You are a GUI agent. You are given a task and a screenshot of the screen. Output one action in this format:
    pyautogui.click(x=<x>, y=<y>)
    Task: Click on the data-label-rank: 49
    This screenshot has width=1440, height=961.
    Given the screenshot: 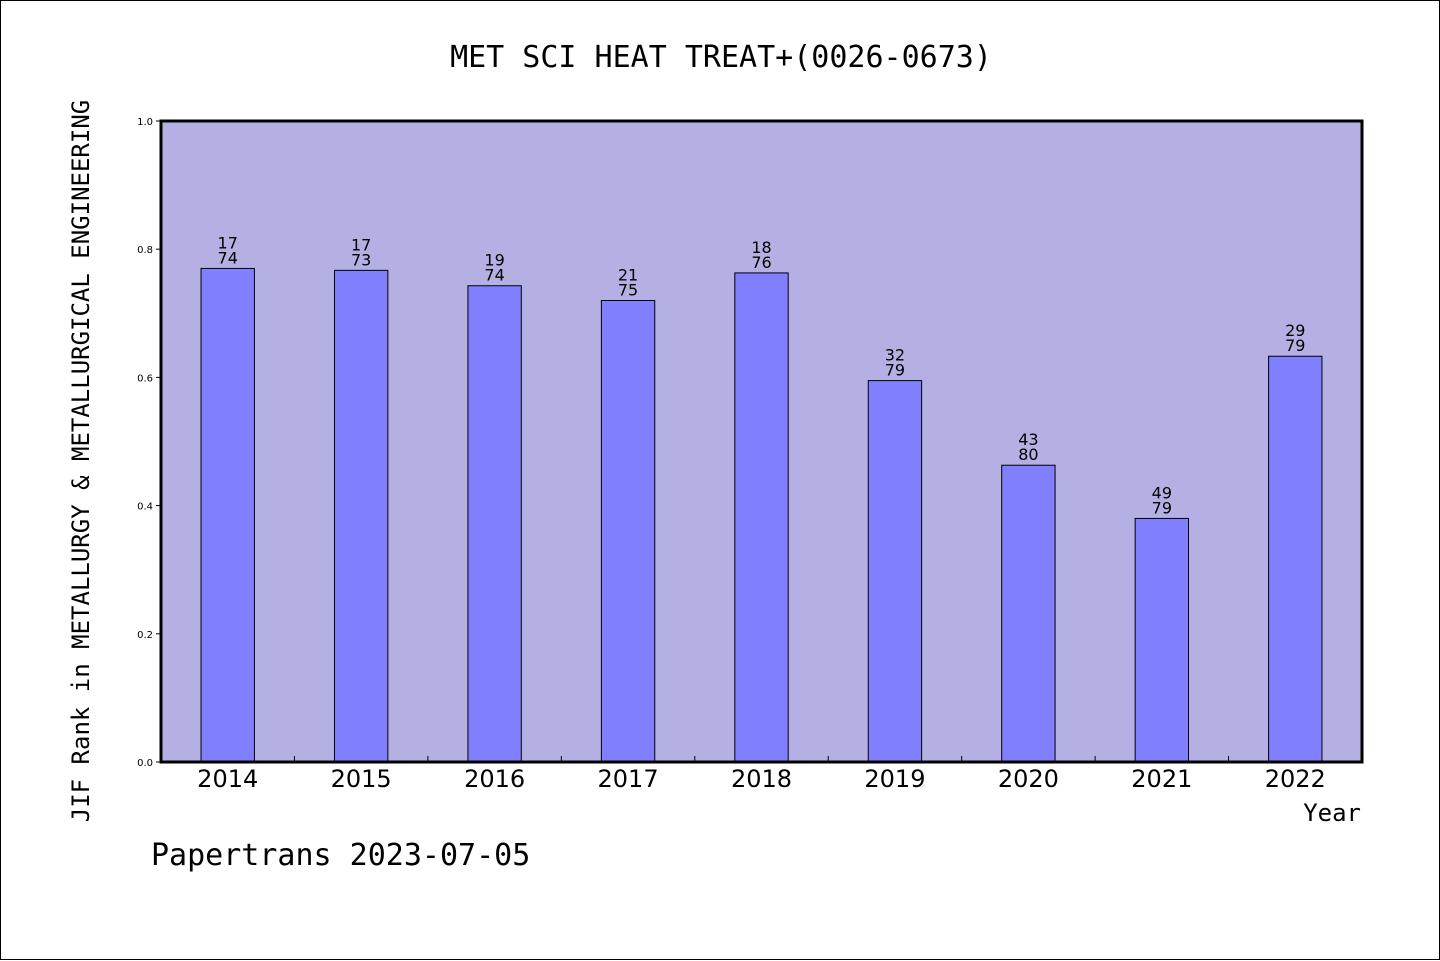 What is the action you would take?
    pyautogui.click(x=1162, y=492)
    